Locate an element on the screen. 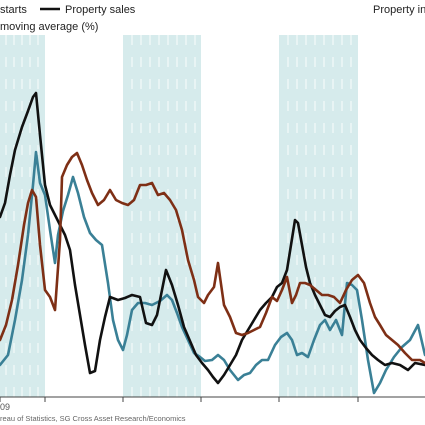 This screenshot has width=425, height=425. legend-label-property-investment: Property inve is located at coordinates (399, 10).